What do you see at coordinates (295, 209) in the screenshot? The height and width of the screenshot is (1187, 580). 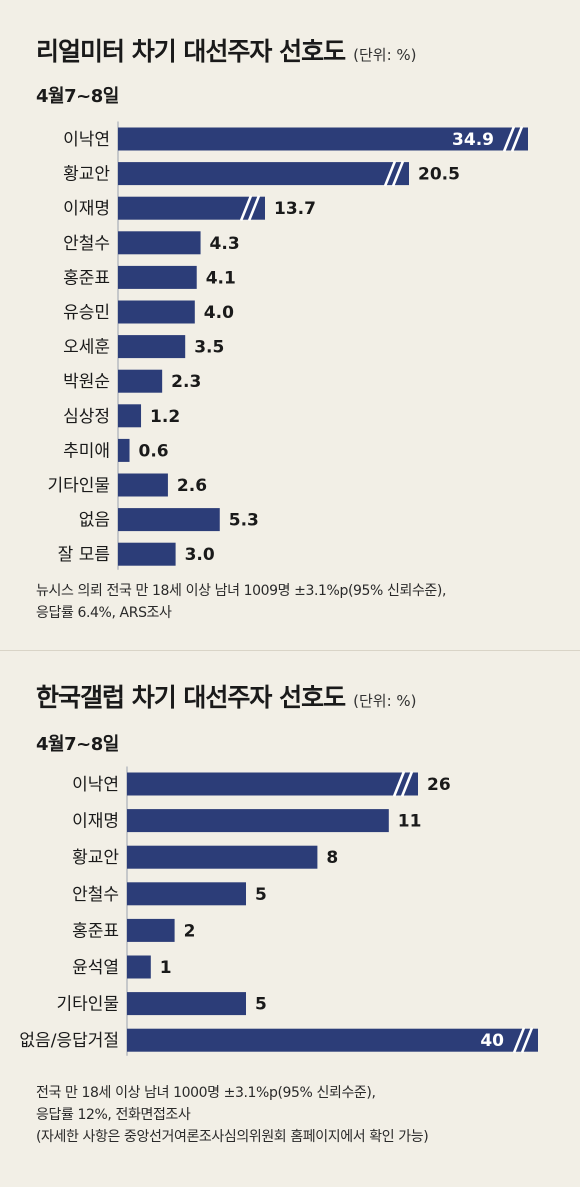 I see `value-label: 13.7` at bounding box center [295, 209].